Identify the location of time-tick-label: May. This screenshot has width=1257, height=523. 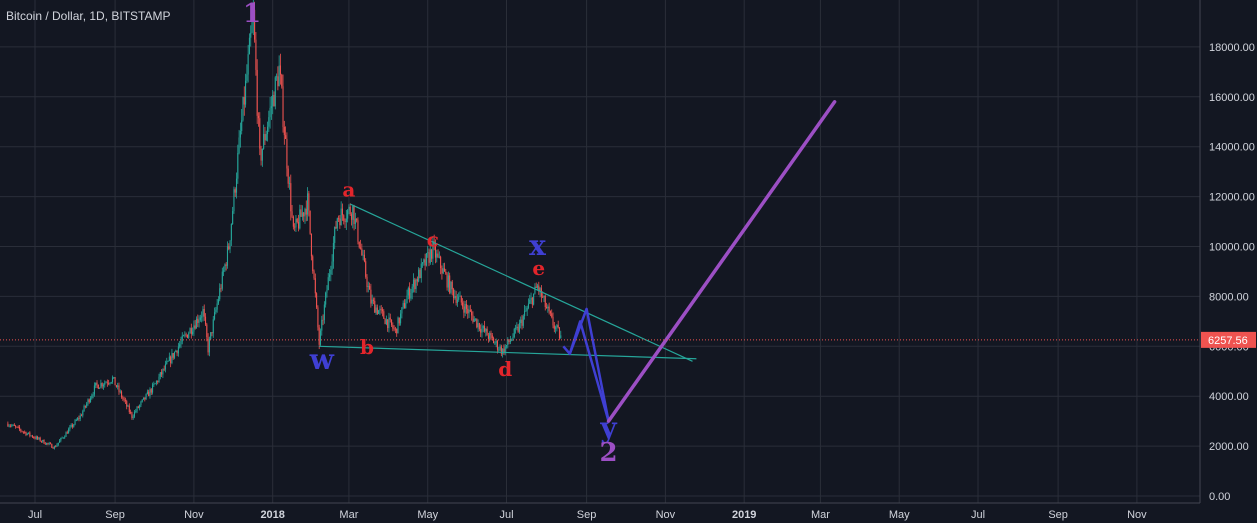
(427, 515).